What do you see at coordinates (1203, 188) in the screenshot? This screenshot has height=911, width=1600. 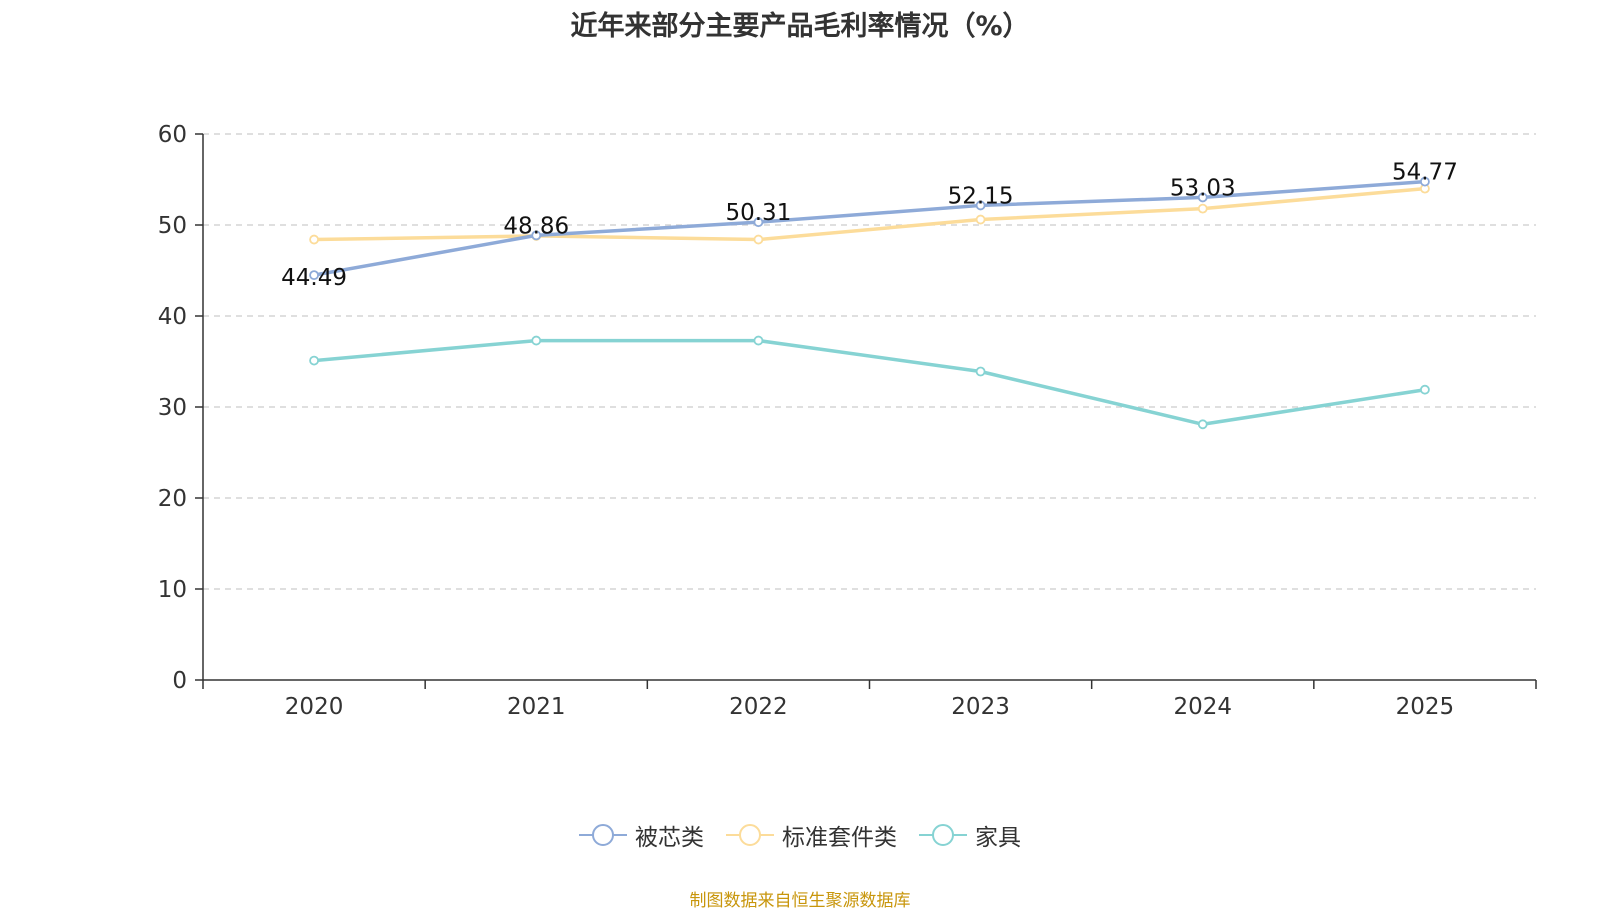 I see `data-label: 53.03` at bounding box center [1203, 188].